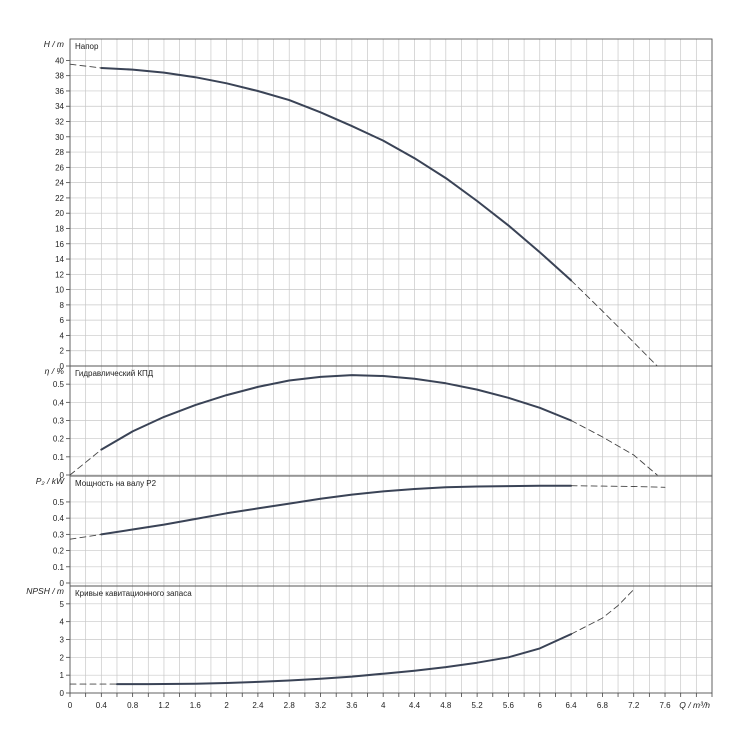 This screenshot has width=750, height=750. Describe the element at coordinates (59, 198) in the screenshot. I see `y-tick-label: 22` at that location.